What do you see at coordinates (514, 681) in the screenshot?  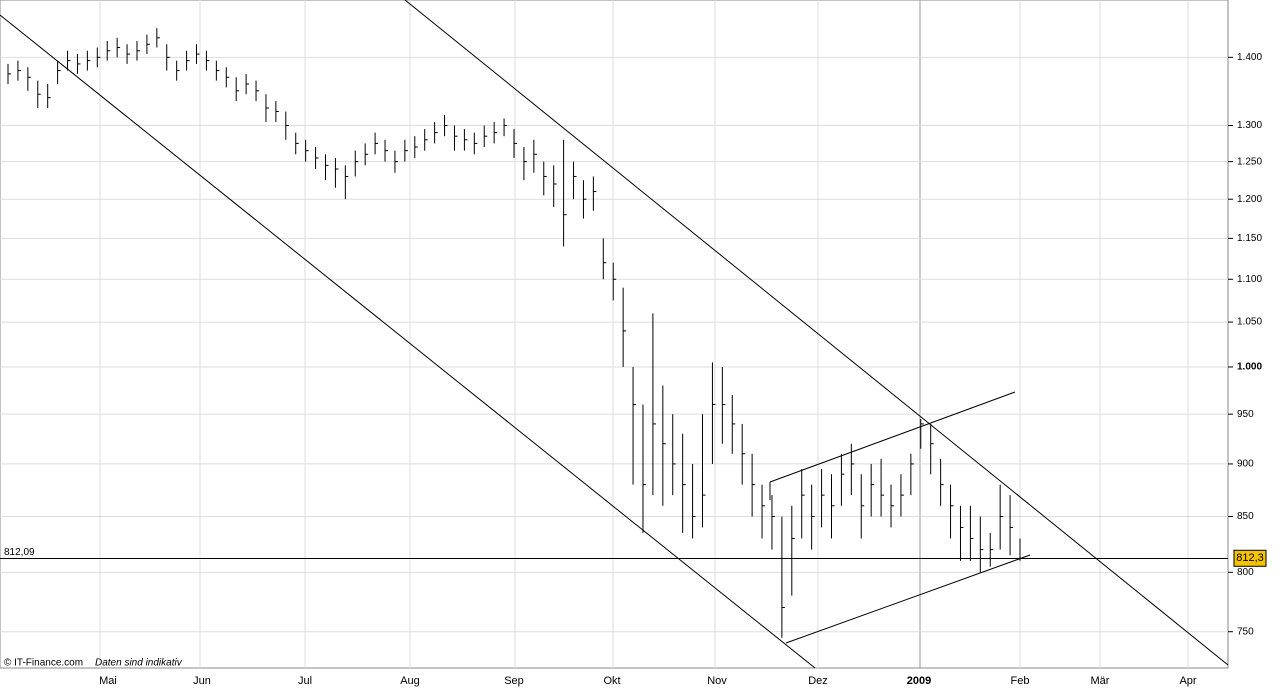 I see `x-tick-label: Sep` at bounding box center [514, 681].